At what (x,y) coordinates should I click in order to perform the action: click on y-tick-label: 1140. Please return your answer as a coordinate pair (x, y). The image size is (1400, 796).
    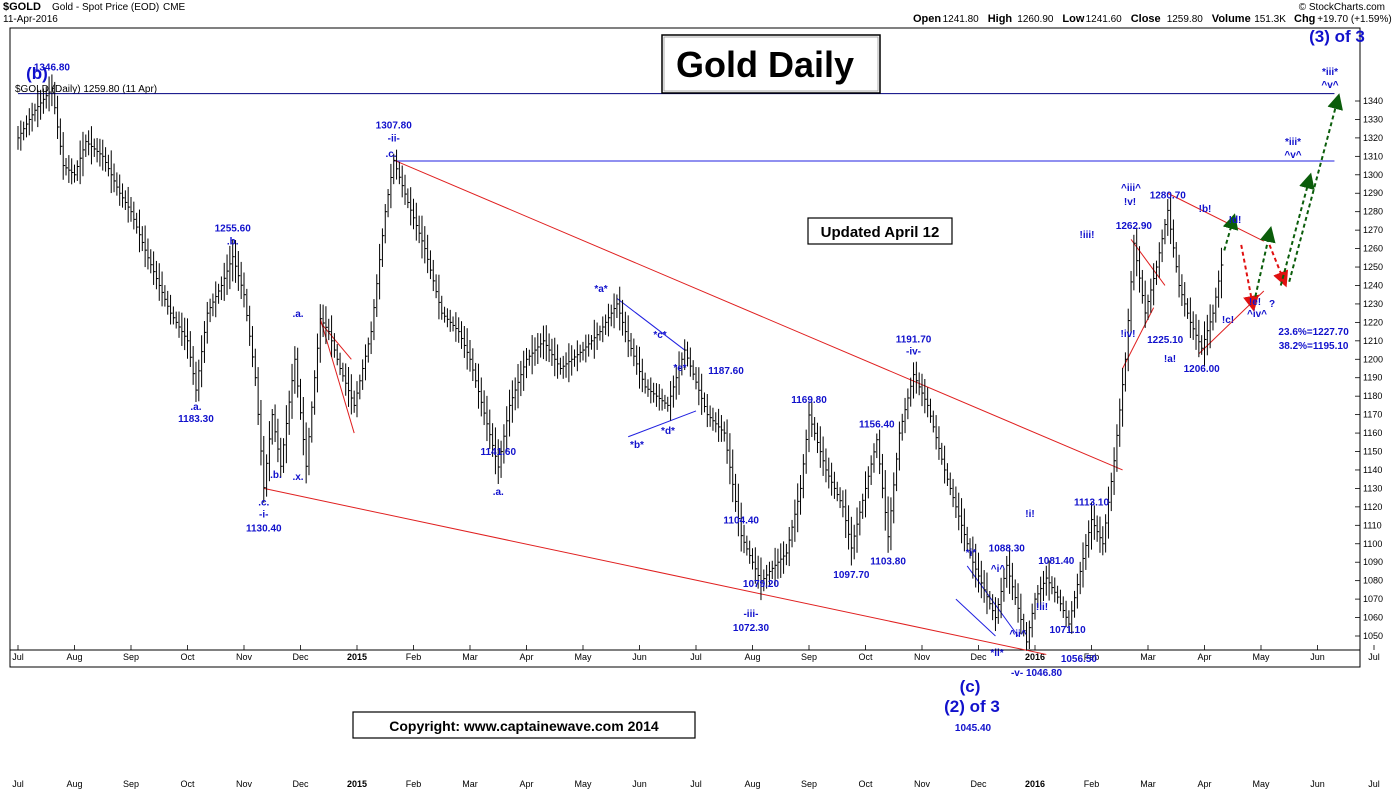
    Looking at the image, I should click on (1372, 470).